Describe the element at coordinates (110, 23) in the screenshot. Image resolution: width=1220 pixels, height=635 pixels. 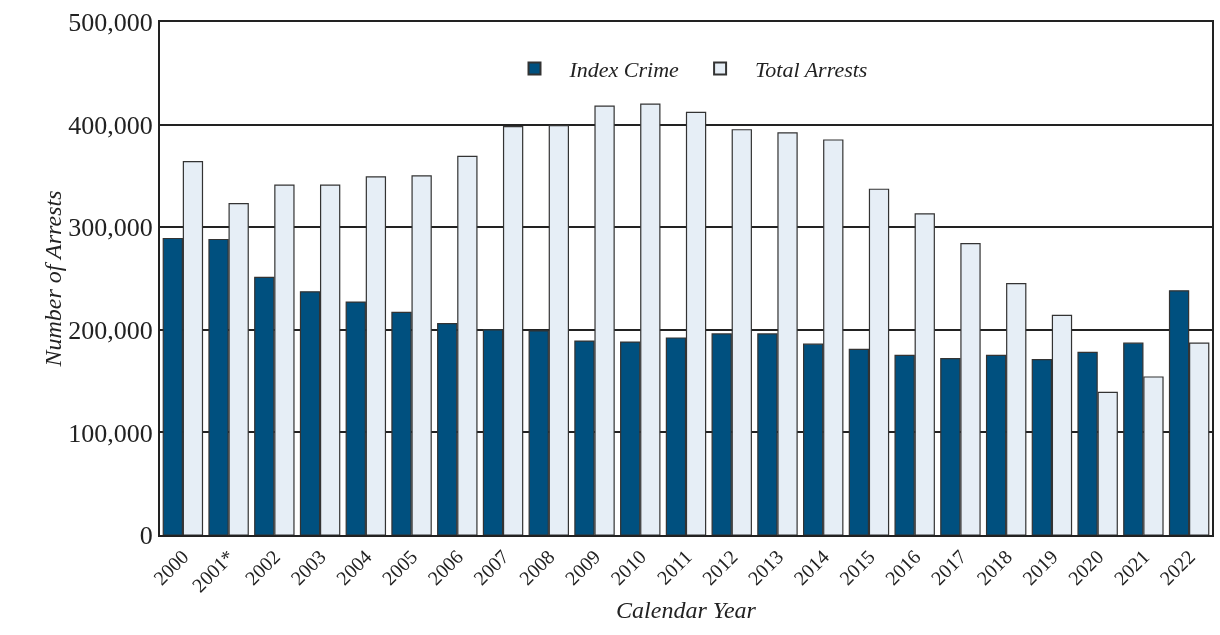
I see `y-tick-label: 500,000` at that location.